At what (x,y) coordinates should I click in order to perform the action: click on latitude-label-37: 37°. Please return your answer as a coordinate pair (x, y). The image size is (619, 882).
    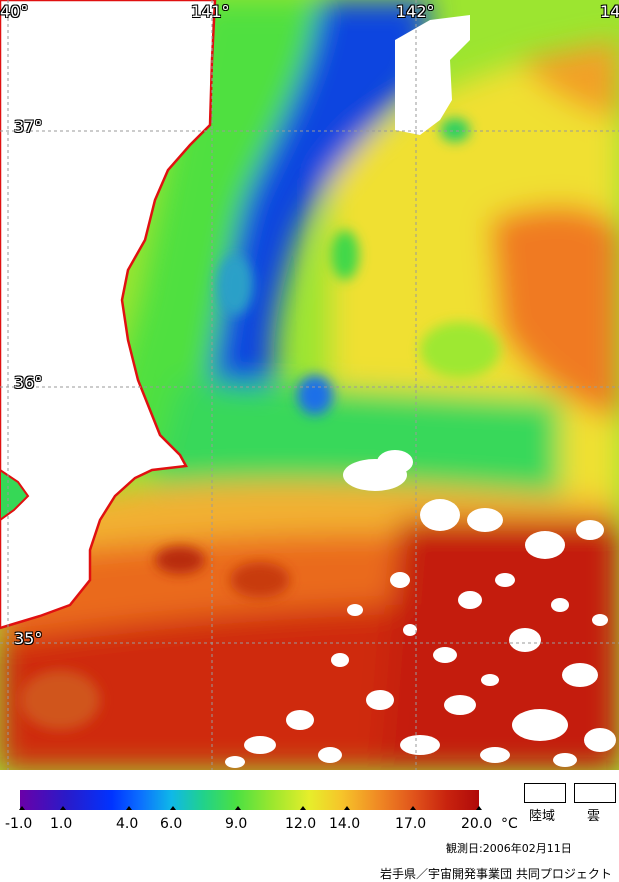
    Looking at the image, I should click on (28, 126).